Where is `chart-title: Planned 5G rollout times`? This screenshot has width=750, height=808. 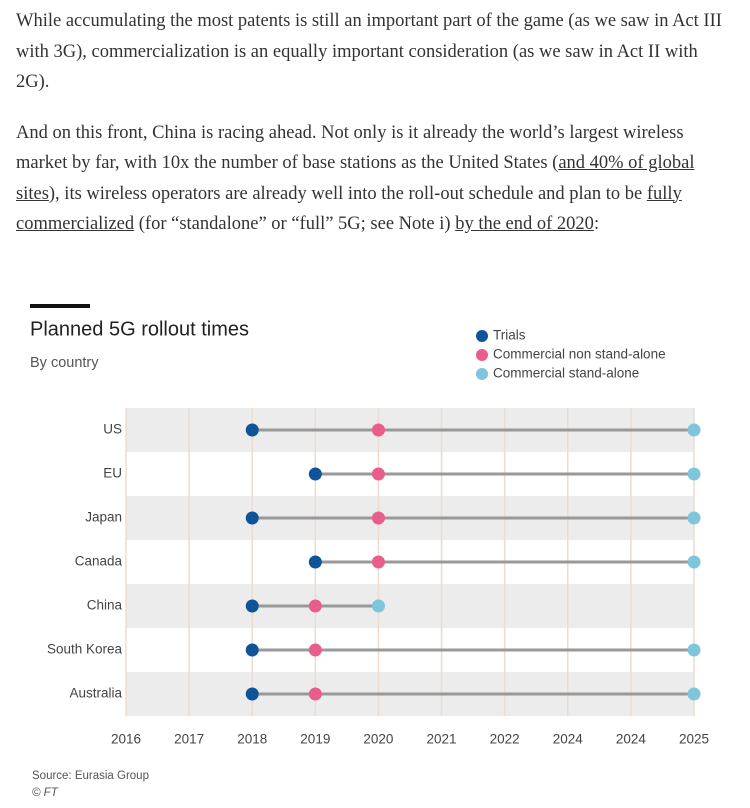 chart-title: Planned 5G rollout times is located at coordinates (139, 329).